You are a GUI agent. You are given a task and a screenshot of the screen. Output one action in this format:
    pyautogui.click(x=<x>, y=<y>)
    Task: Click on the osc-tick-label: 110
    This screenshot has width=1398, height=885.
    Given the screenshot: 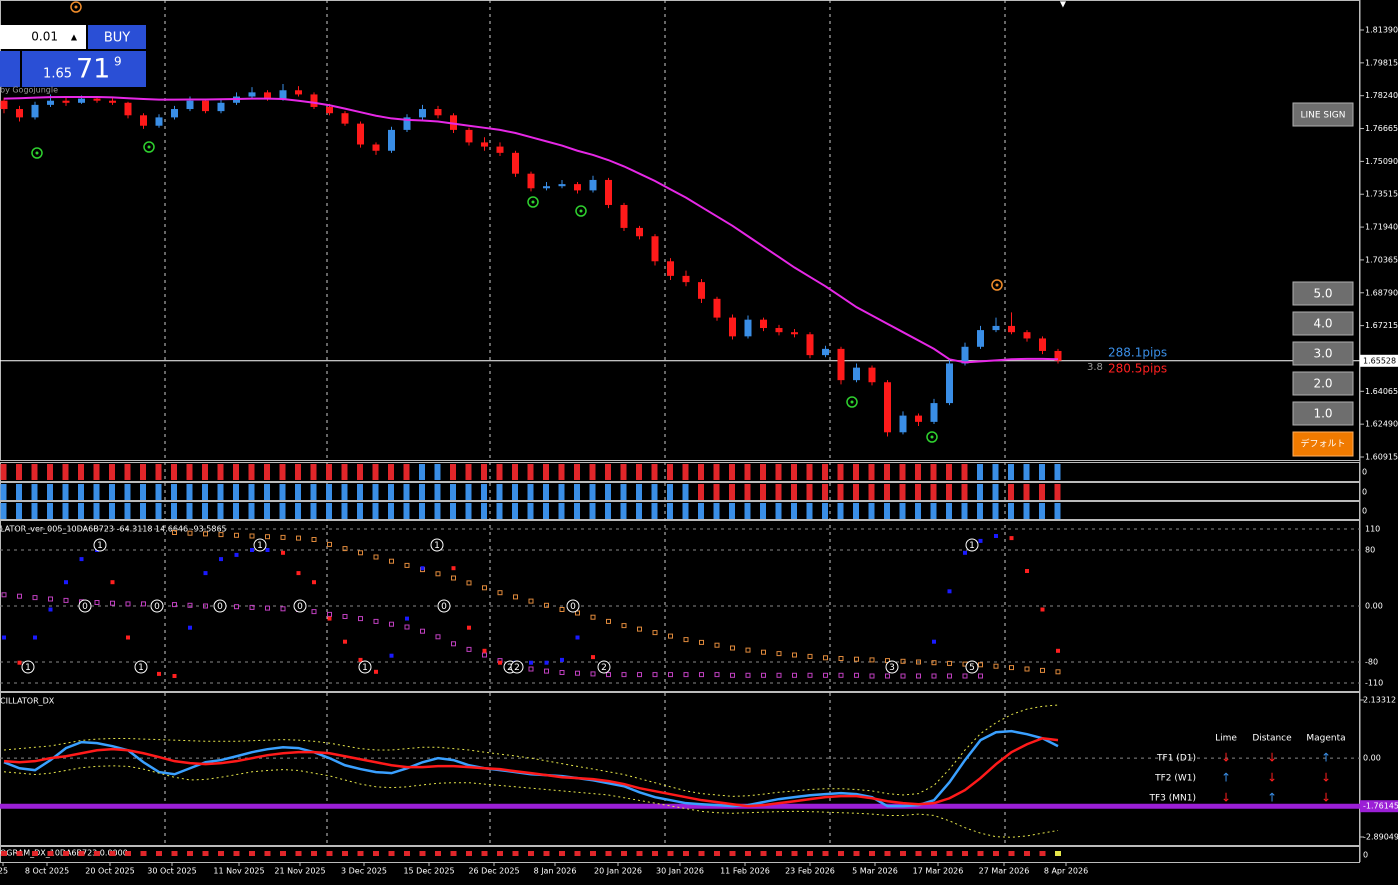 What is the action you would take?
    pyautogui.click(x=1372, y=529)
    